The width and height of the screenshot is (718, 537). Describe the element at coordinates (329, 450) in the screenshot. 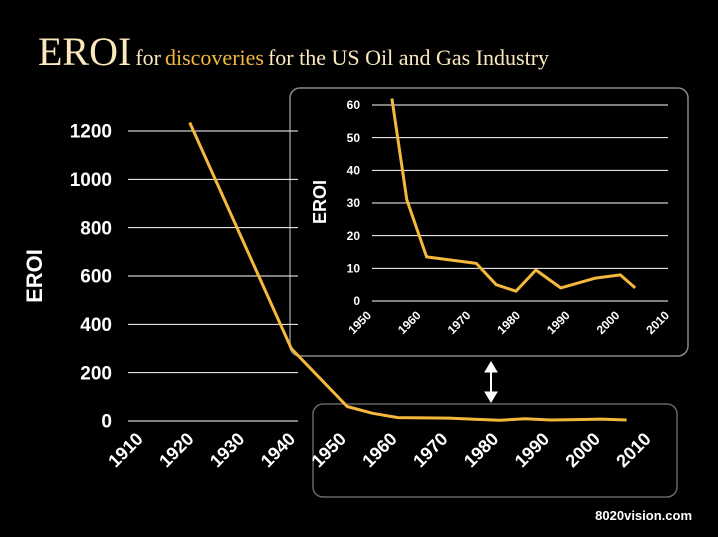

I see `main-x-tick-label: 1950` at that location.